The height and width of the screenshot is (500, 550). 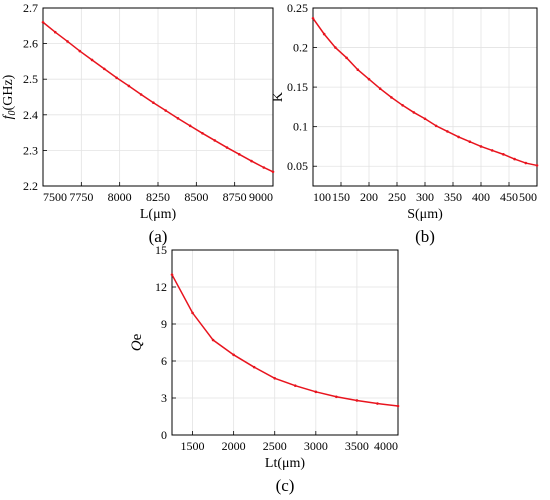 I want to click on panel-b-xtick-label: 450, so click(x=509, y=197).